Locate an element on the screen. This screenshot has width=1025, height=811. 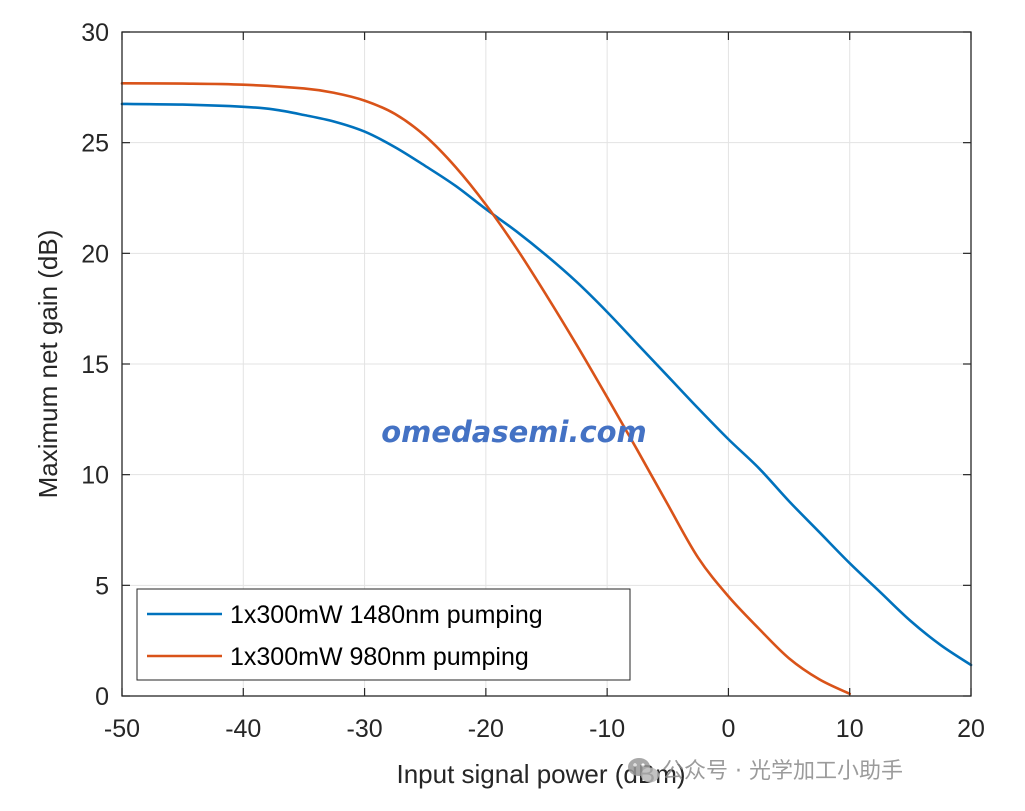
y-tick-label: 20 is located at coordinates (95, 254).